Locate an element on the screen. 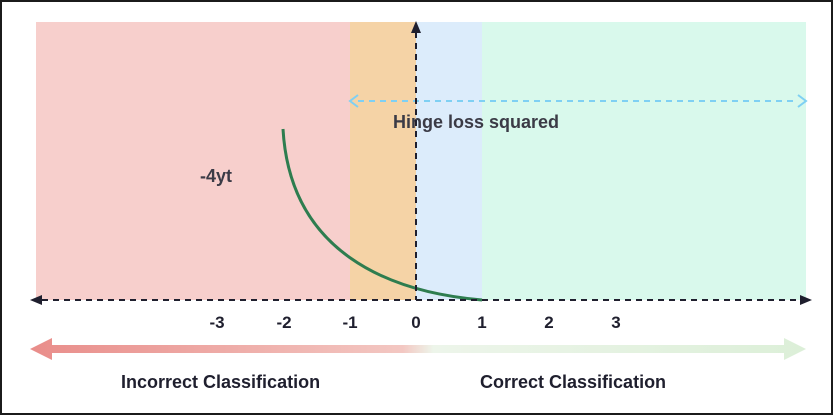 The image size is (833, 415). x-tick-labels: -3 -2 -1 0 1 2 3 is located at coordinates (414, 322).